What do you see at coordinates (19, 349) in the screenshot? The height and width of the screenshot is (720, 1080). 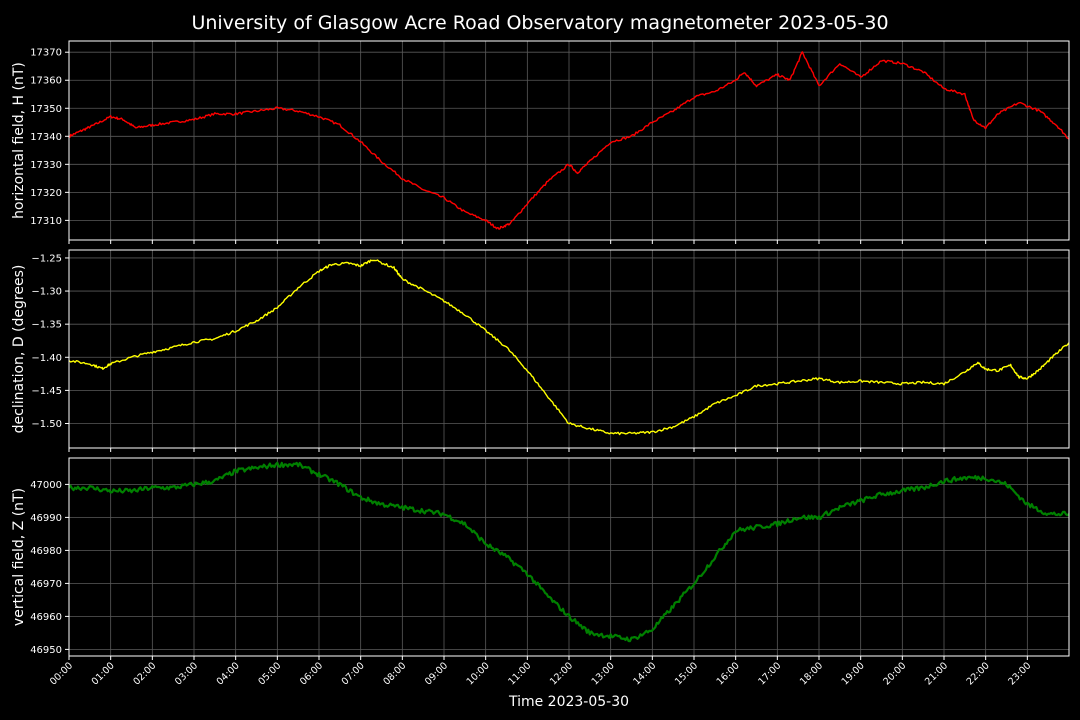 I see `y-axis-label: declination, D (degrees)` at bounding box center [19, 349].